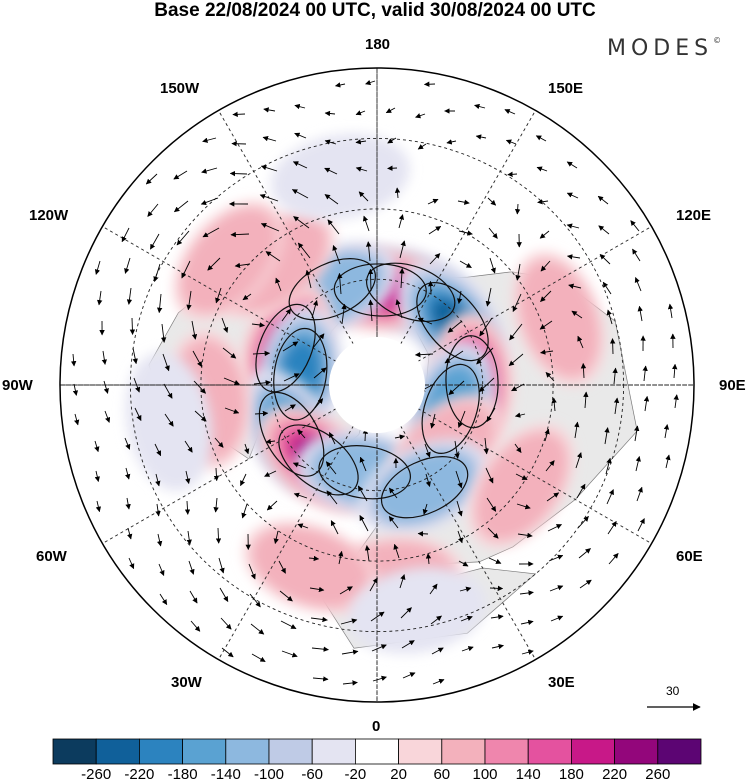  Describe the element at coordinates (17, 385) in the screenshot. I see `lon-label-90w: 90W` at that location.